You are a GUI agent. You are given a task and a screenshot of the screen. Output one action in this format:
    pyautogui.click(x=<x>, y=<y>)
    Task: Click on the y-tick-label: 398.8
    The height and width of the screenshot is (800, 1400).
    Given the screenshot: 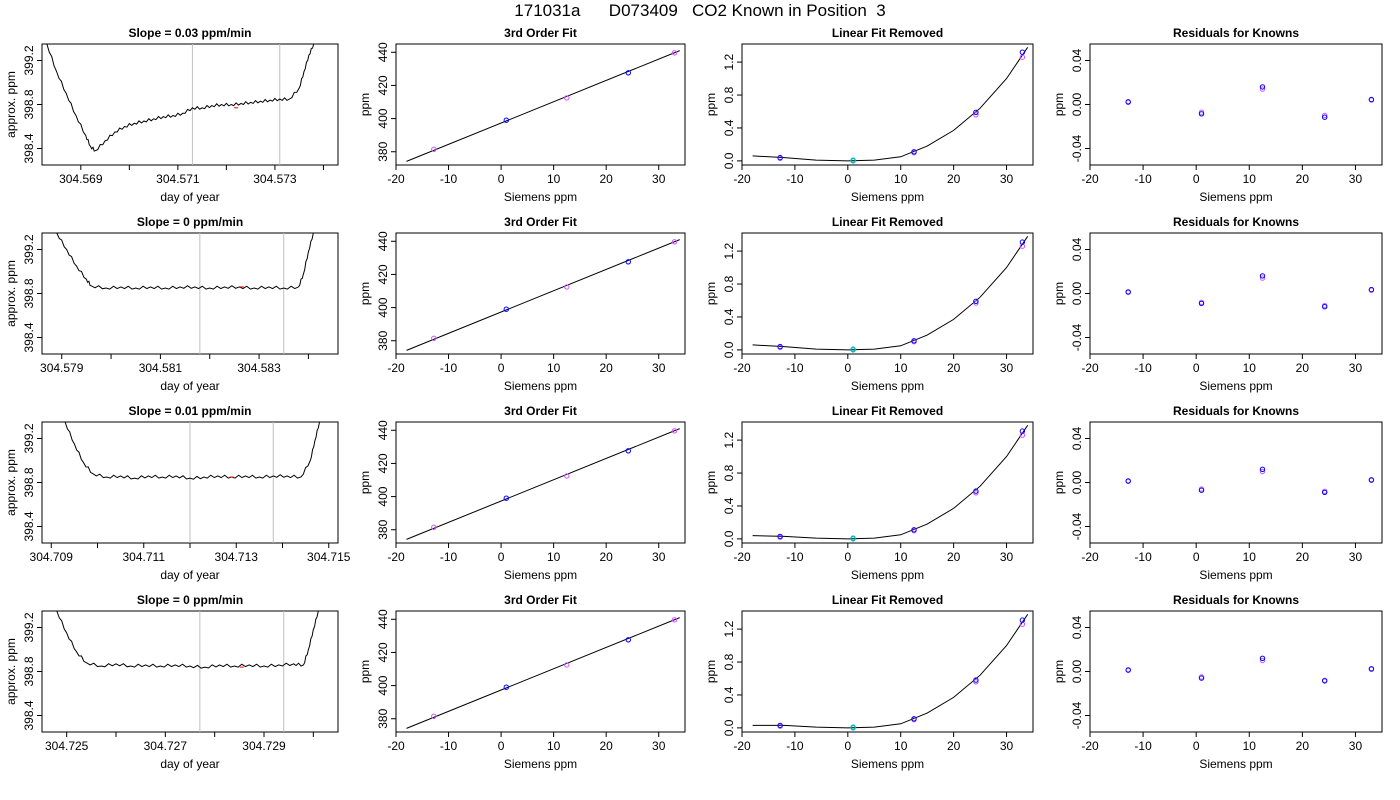 What is the action you would take?
    pyautogui.click(x=29, y=104)
    